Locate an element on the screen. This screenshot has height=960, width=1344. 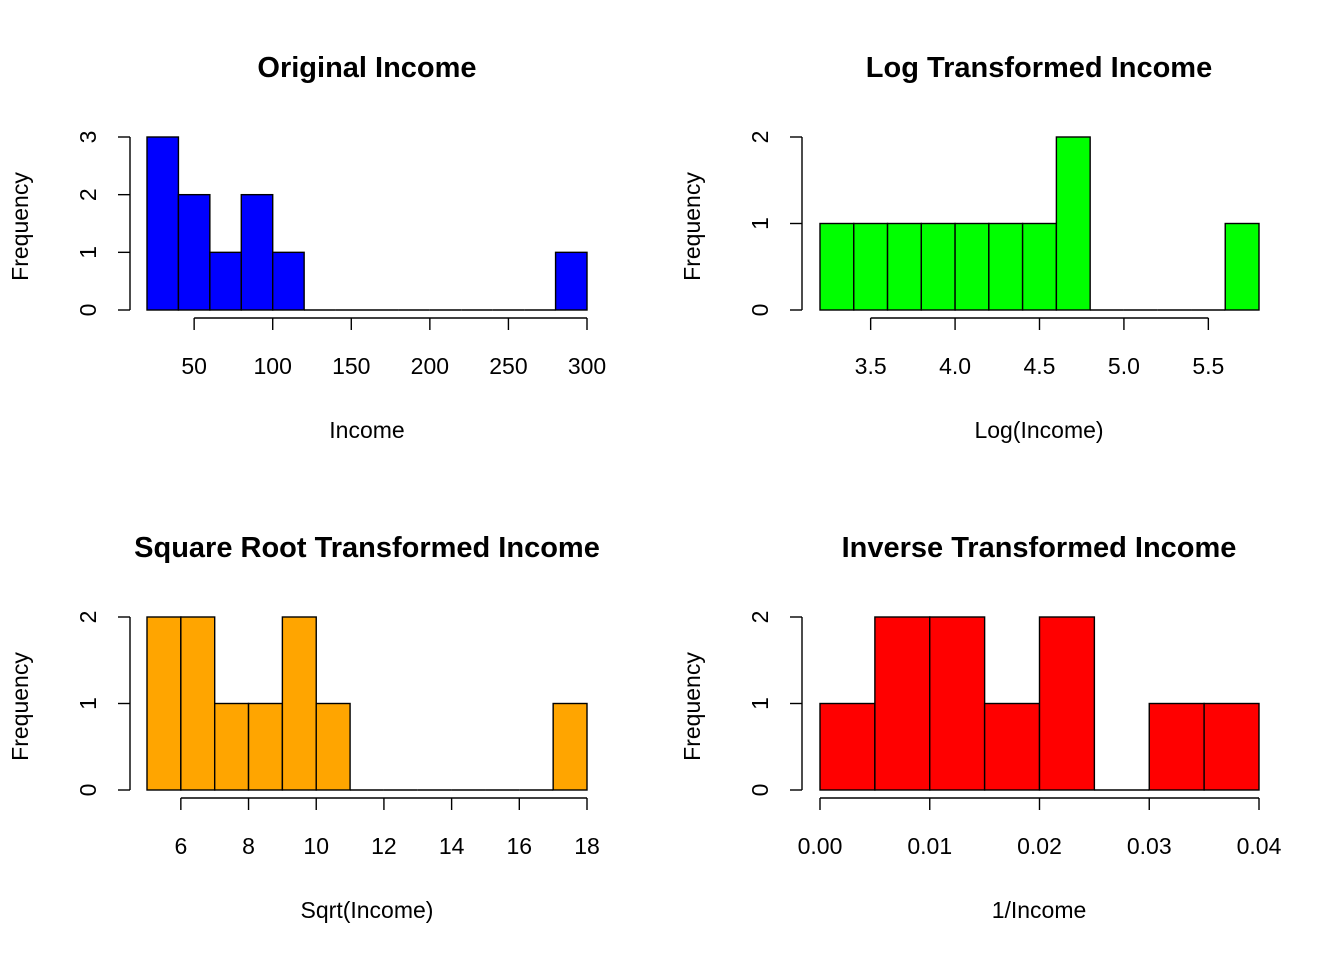
chart-title: Original Income is located at coordinates (366, 68).